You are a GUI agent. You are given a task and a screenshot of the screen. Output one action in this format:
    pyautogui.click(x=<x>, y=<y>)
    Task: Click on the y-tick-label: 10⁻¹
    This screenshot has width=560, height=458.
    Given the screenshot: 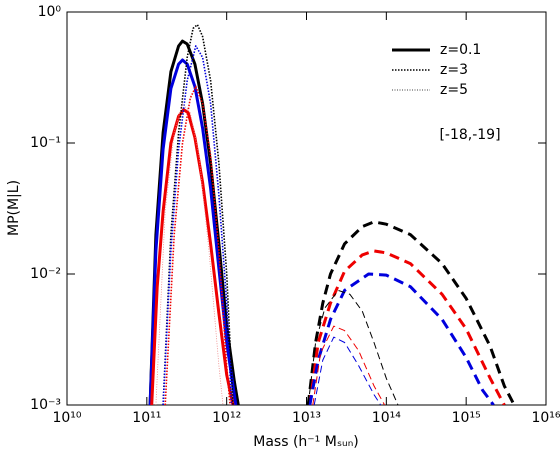 What is the action you would take?
    pyautogui.click(x=45, y=143)
    